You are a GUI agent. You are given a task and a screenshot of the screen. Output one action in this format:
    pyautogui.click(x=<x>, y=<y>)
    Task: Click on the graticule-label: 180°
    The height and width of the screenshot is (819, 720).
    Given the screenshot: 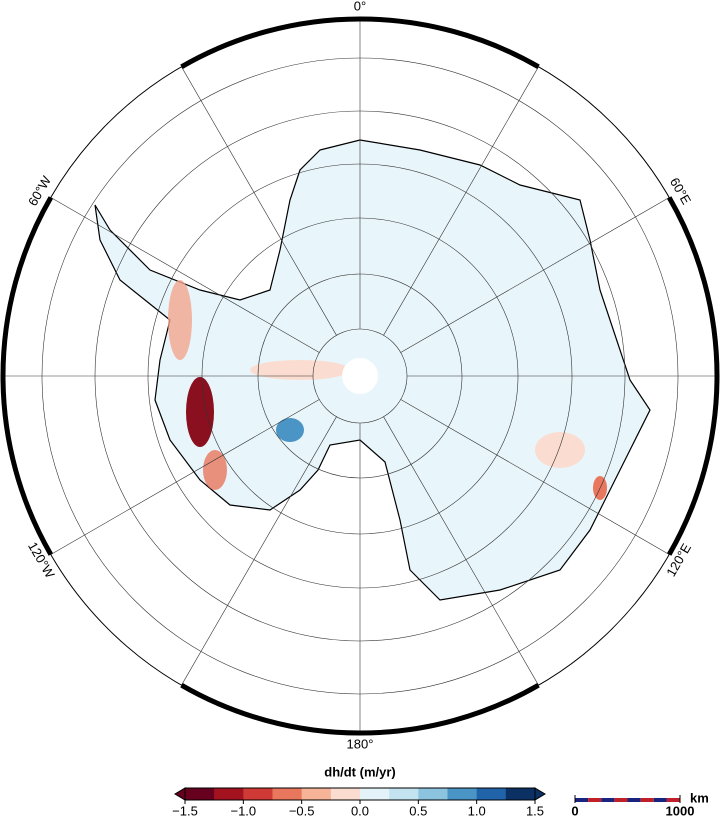 What is the action you would take?
    pyautogui.click(x=360, y=743)
    